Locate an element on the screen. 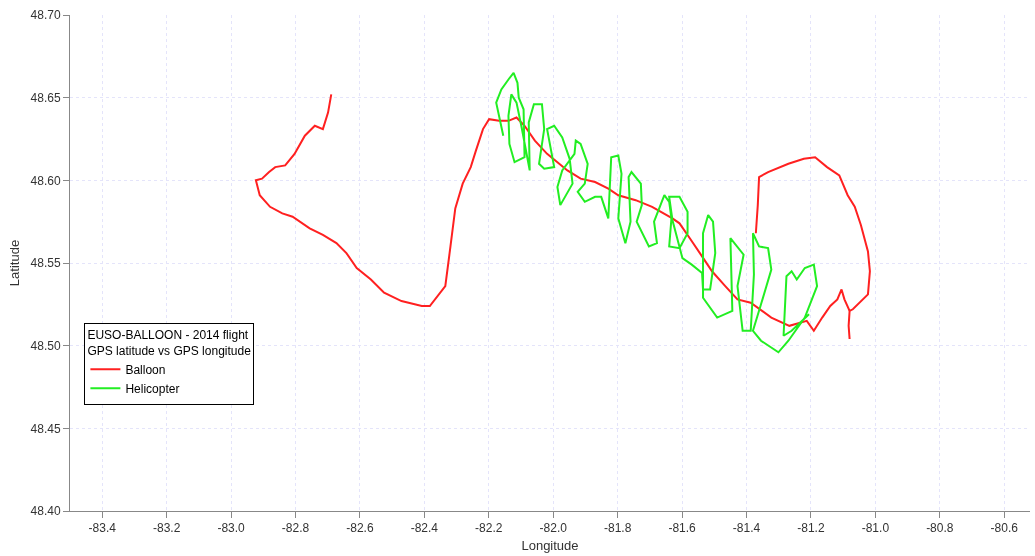  y-tick-label: 48.55 is located at coordinates (45, 263).